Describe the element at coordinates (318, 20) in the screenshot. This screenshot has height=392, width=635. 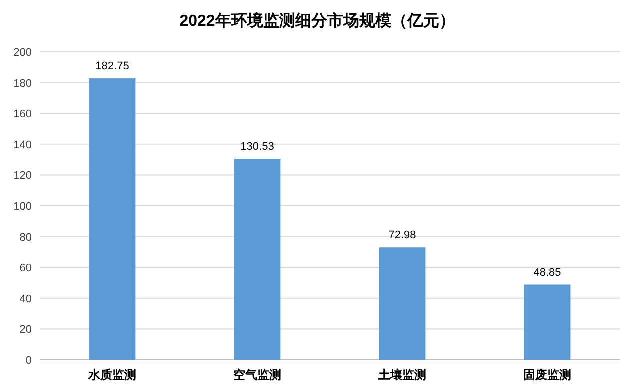
I see `chart-title: 2022年环境监测细分市场规模（亿元）` at that location.